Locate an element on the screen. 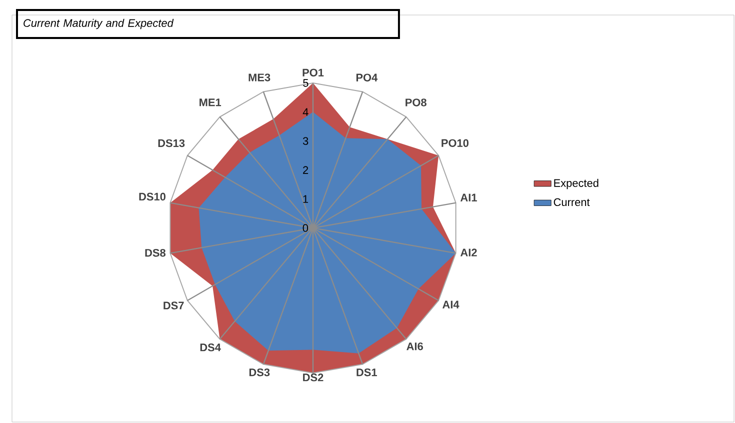  legend-label: Expected is located at coordinates (576, 184).